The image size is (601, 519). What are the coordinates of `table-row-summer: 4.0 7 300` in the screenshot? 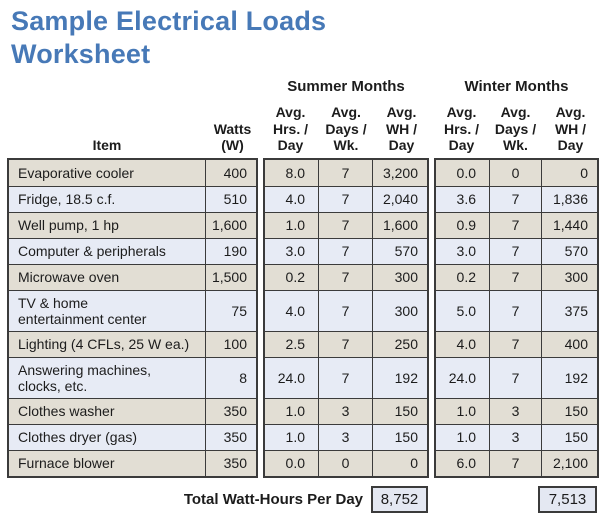 It's located at (346, 310).